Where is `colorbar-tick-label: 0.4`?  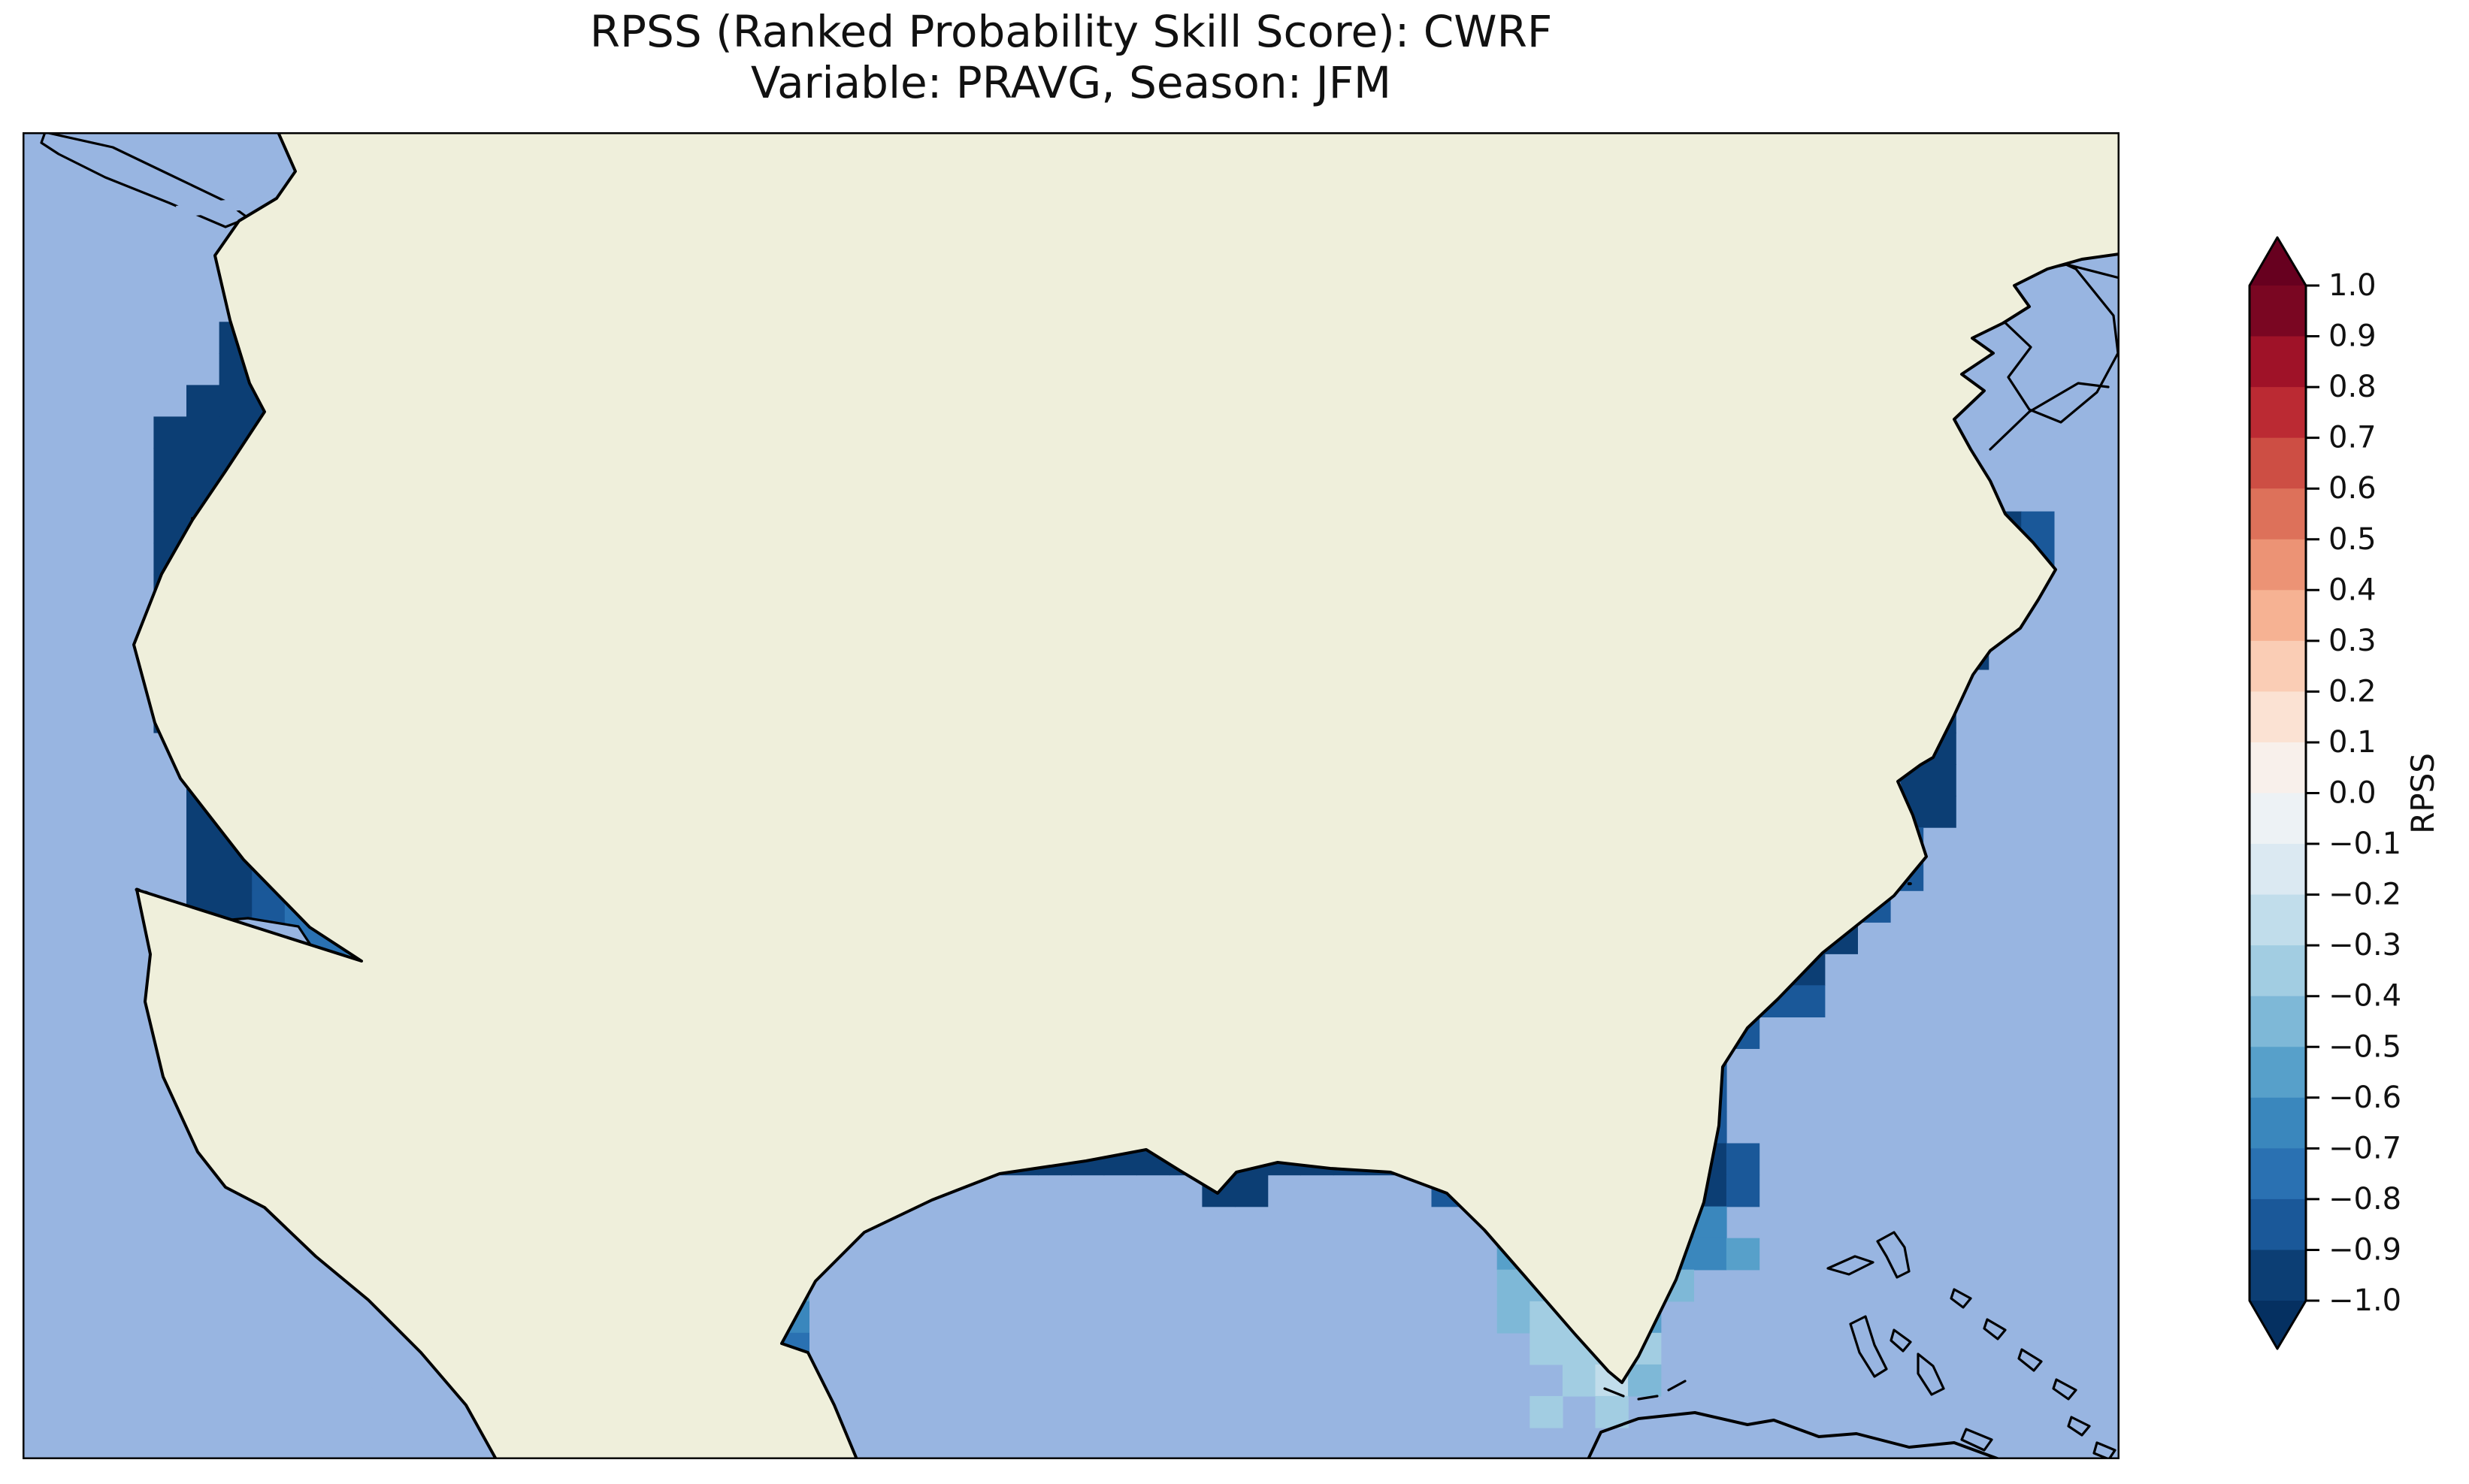
colorbar-tick-label: 0.4 is located at coordinates (2352, 590).